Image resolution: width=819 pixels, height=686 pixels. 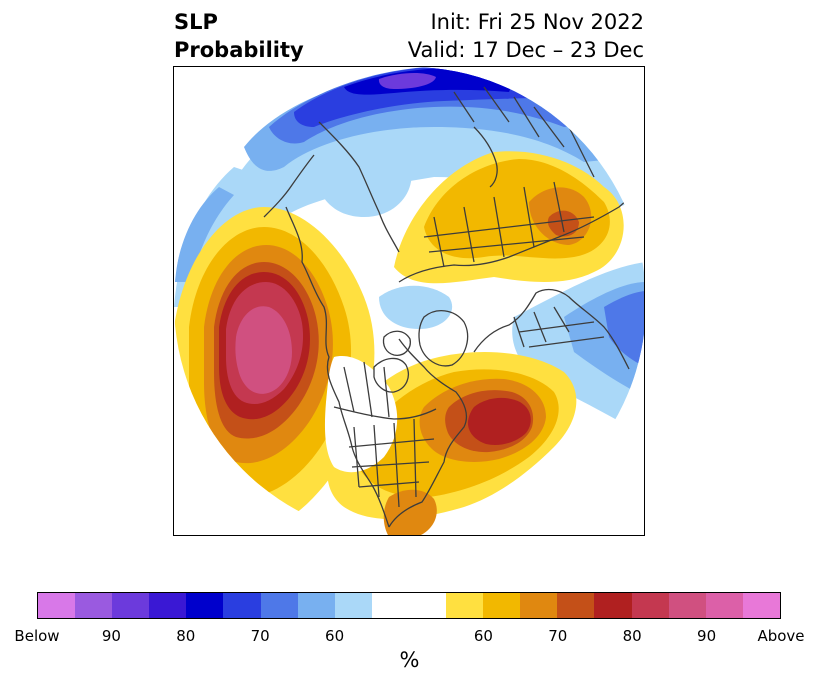 I want to click on init-date: Init: Fri 25 Nov 2022, so click(x=537, y=22).